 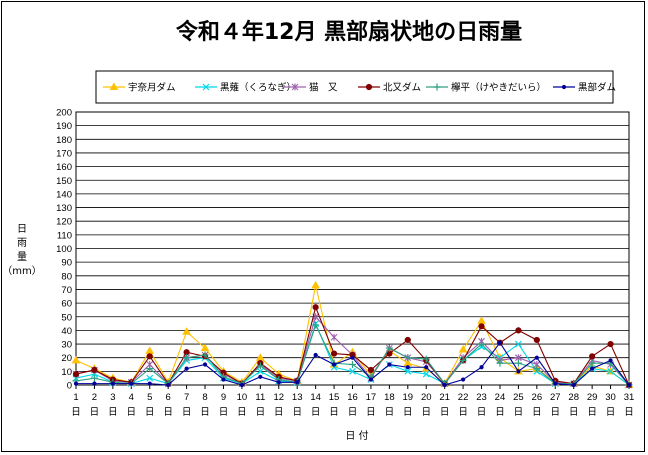 What do you see at coordinates (334, 397) in the screenshot?
I see `x-tick-label: 15` at bounding box center [334, 397].